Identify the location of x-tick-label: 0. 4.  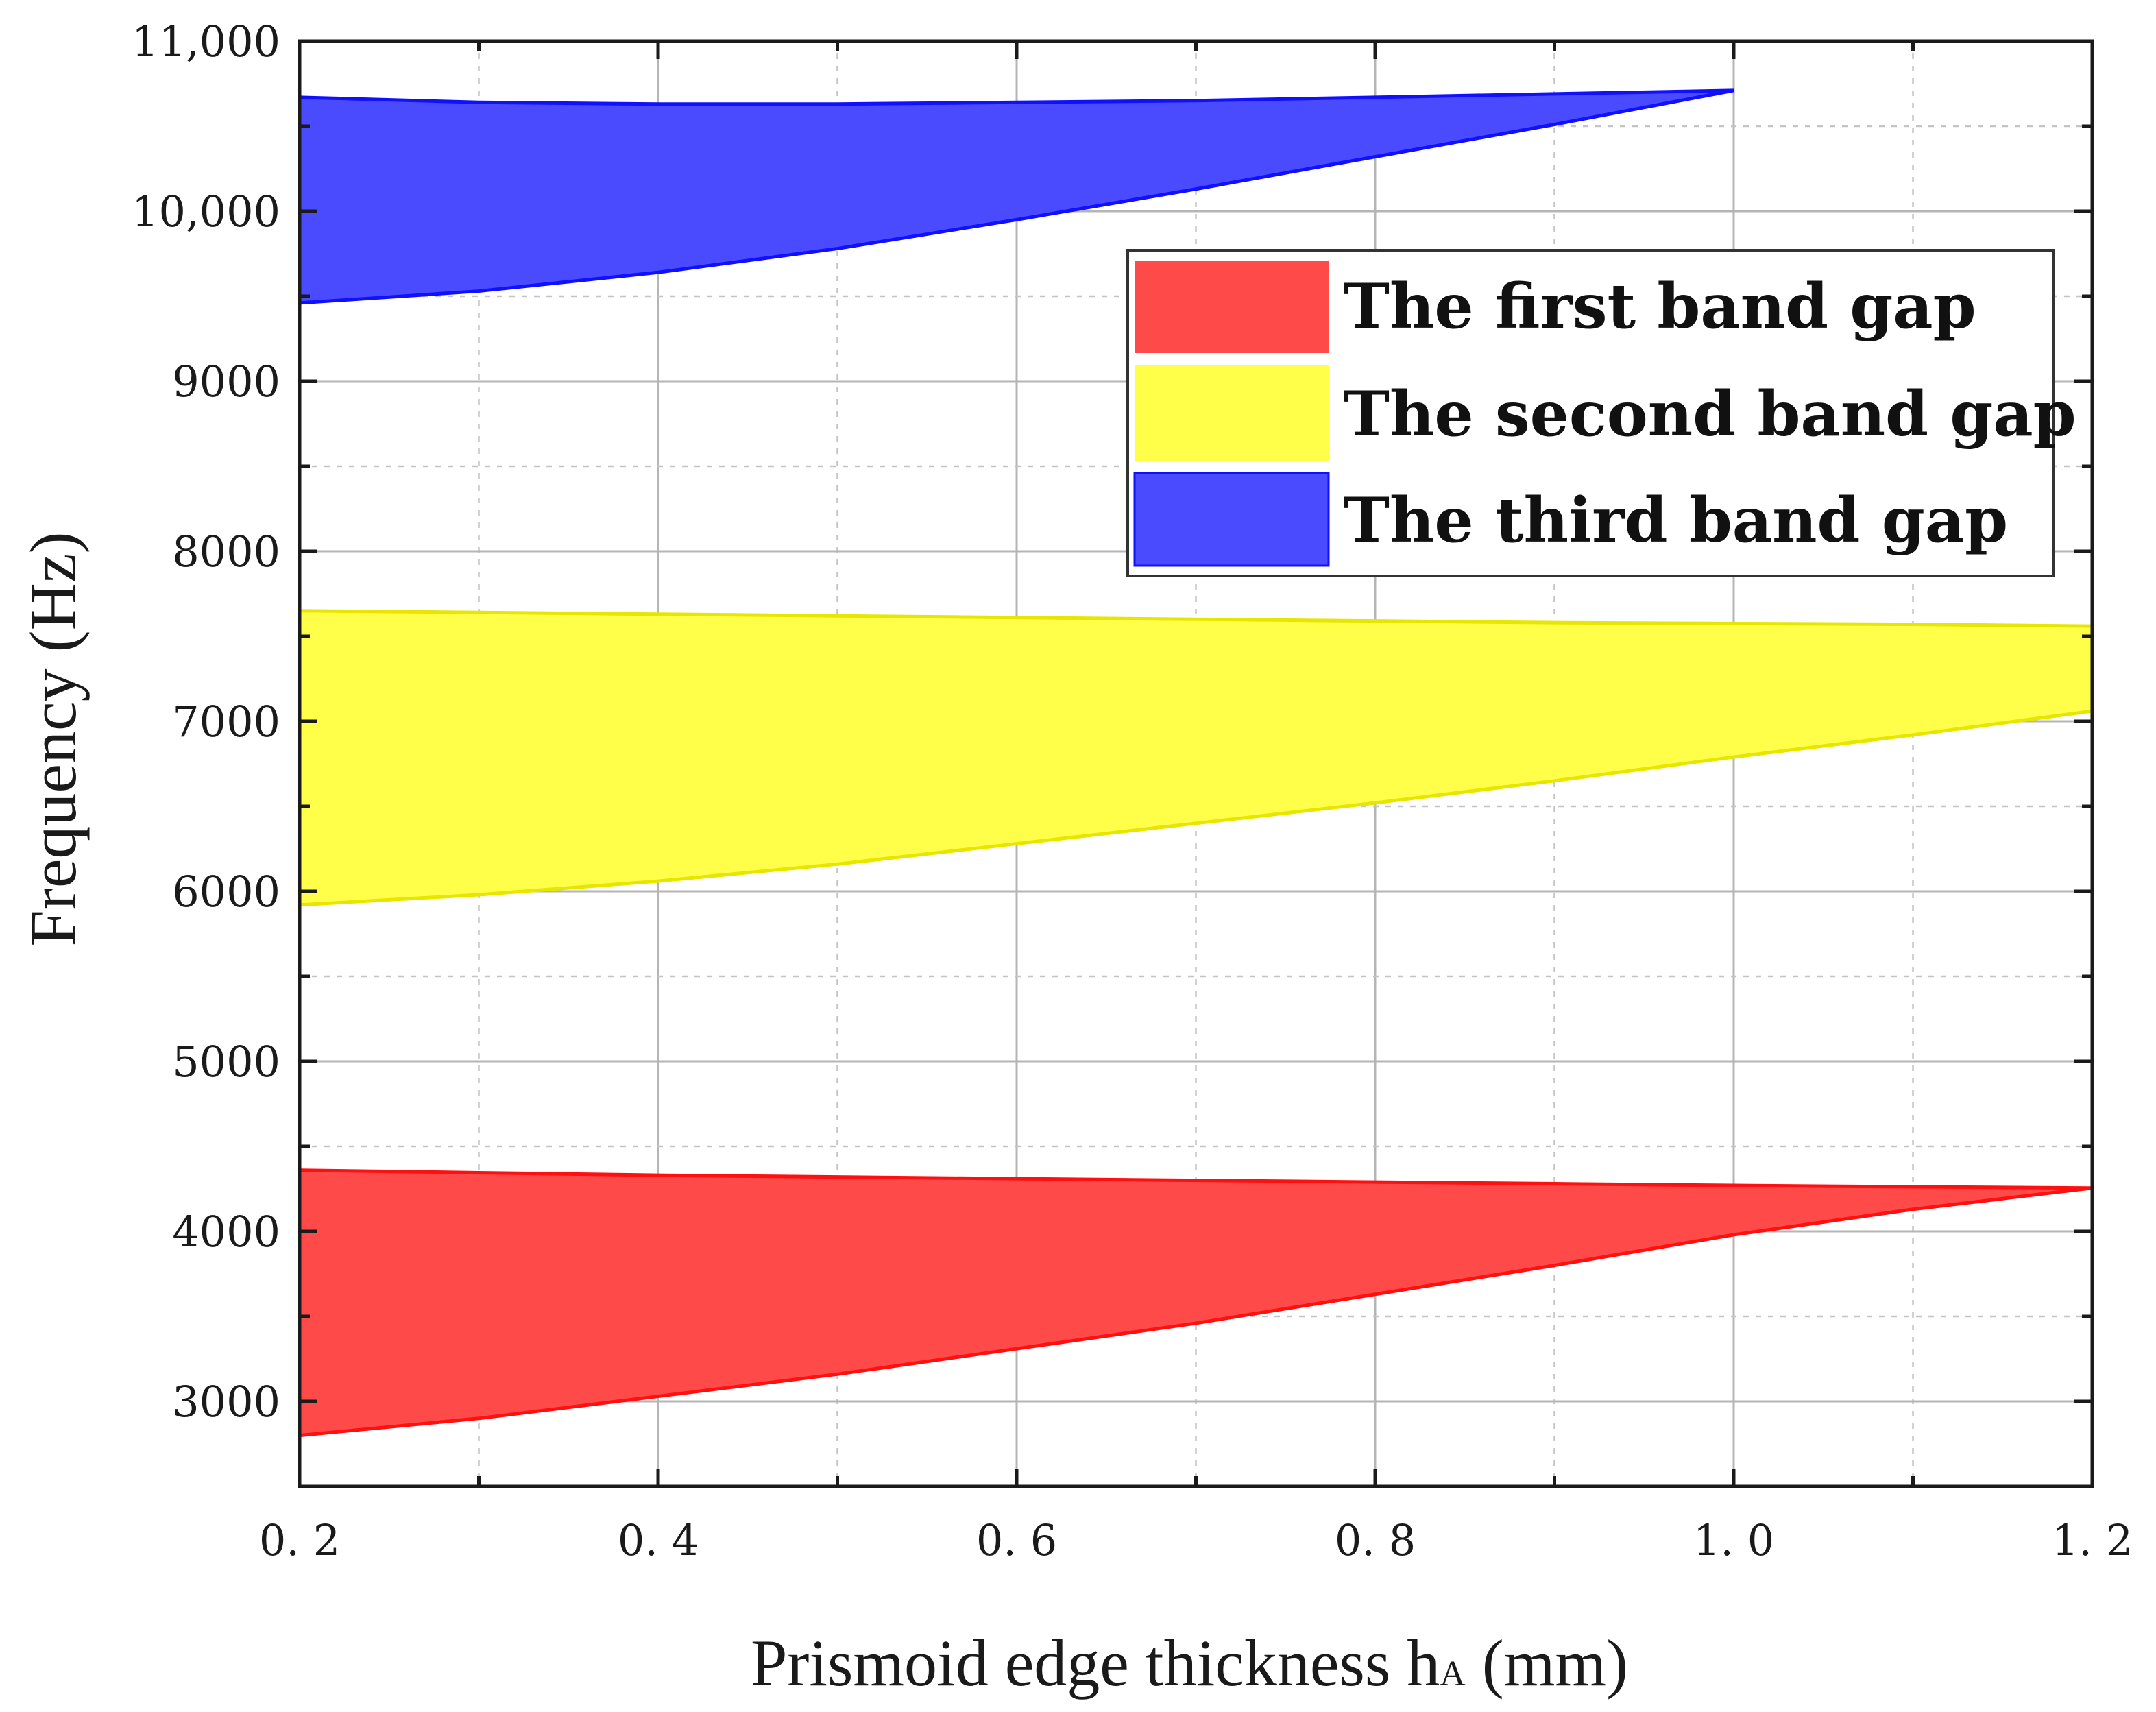
(658, 1540).